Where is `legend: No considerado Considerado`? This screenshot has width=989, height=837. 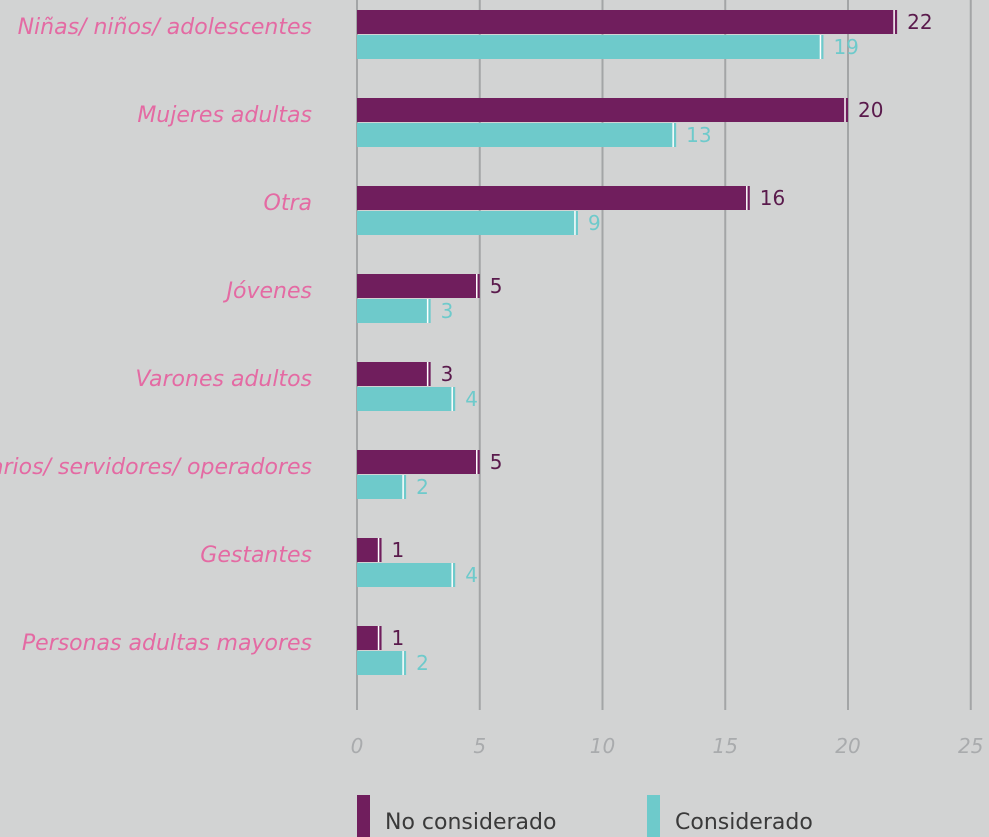 legend: No considerado Considerado is located at coordinates (494, 816).